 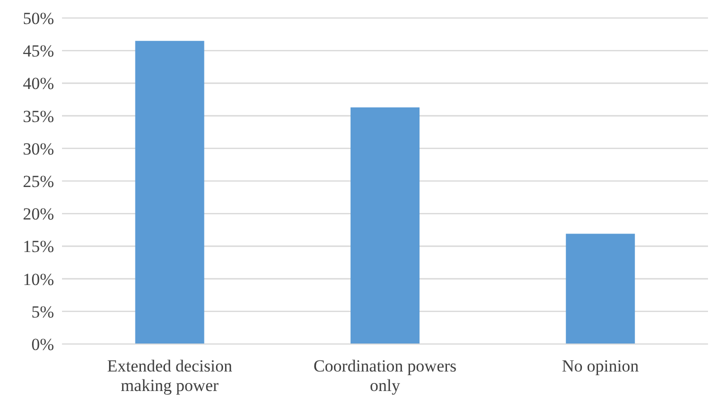 What do you see at coordinates (42, 312) in the screenshot?
I see `y-tick-label: 5%` at bounding box center [42, 312].